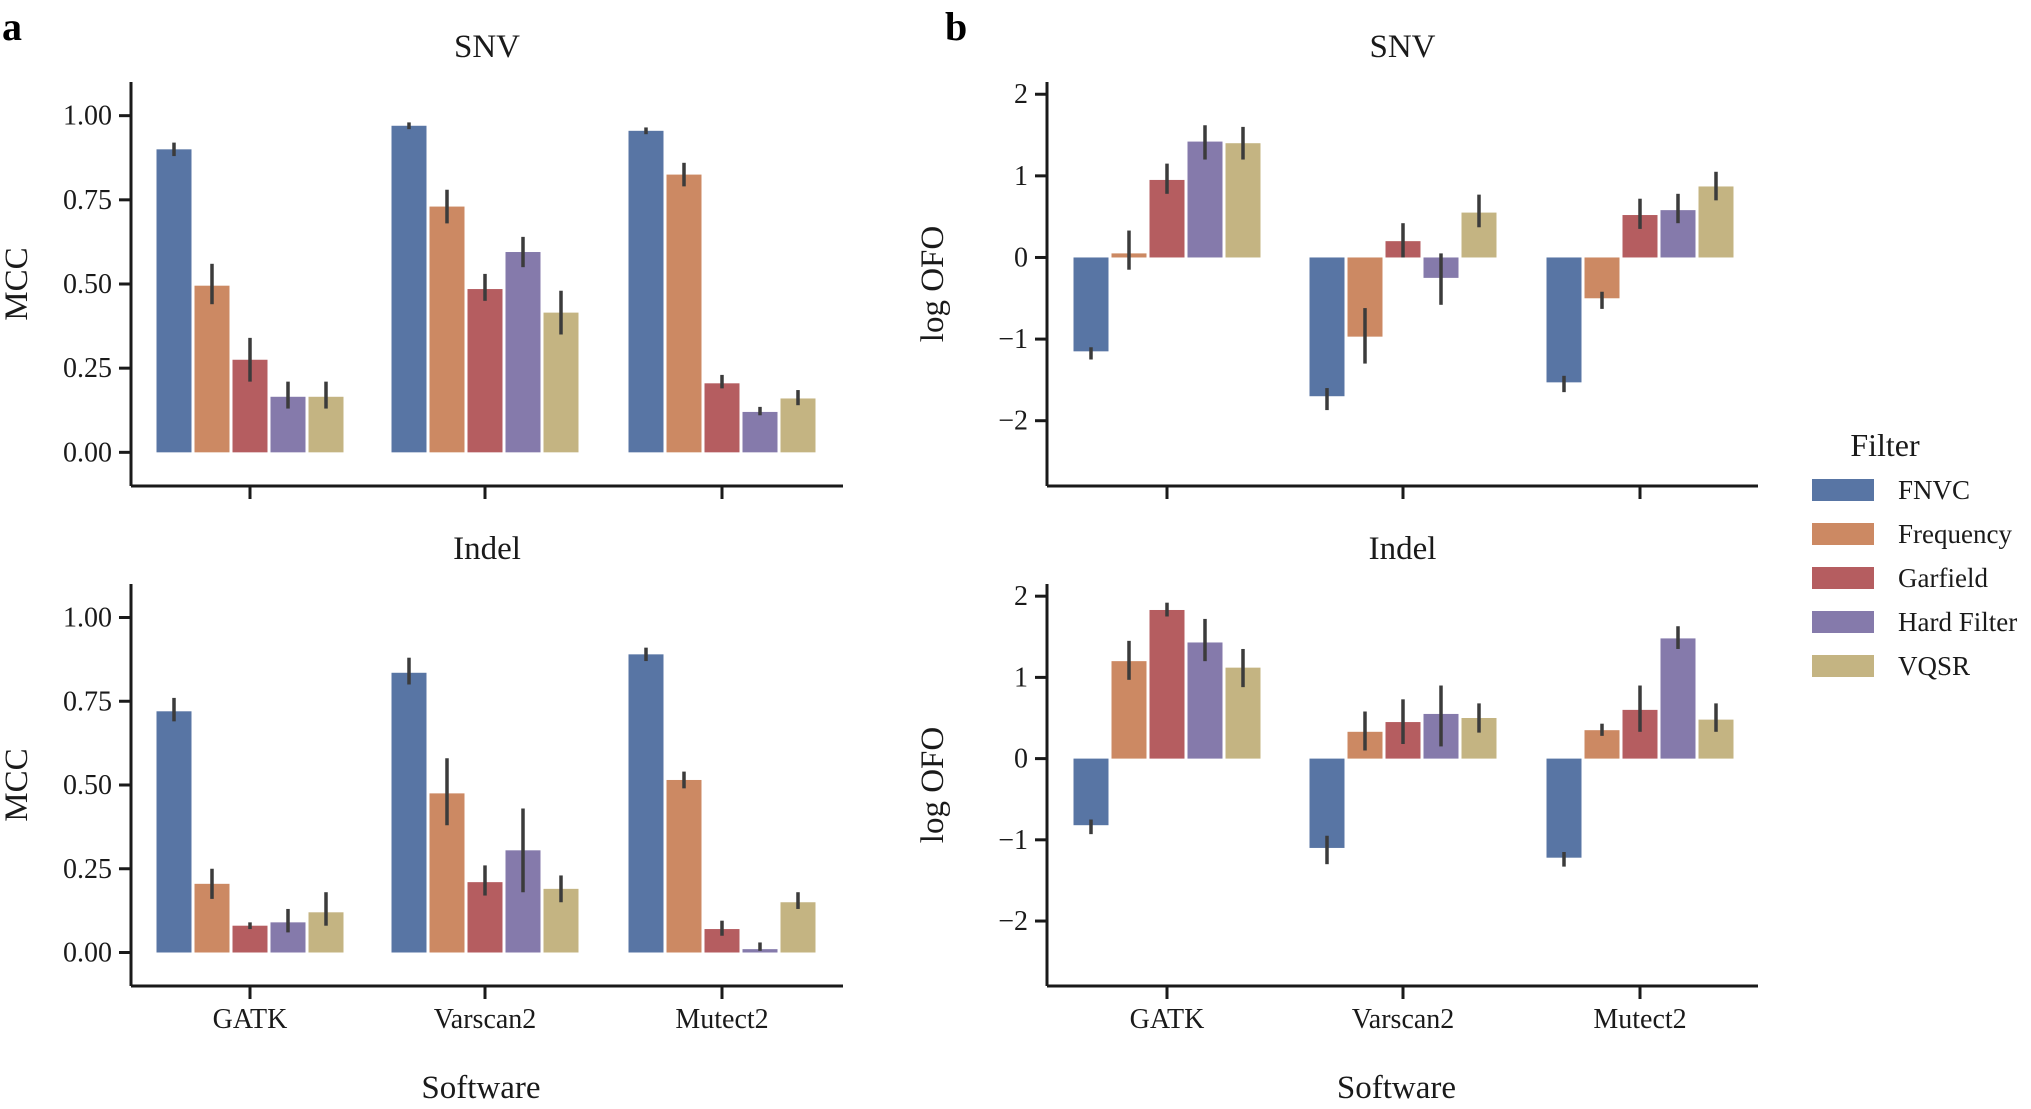 Image resolution: width=2031 pixels, height=1109 pixels. I want to click on legend-items: FNVC Frequency Garfield Hard Filter VQSR, so click(1914, 578).